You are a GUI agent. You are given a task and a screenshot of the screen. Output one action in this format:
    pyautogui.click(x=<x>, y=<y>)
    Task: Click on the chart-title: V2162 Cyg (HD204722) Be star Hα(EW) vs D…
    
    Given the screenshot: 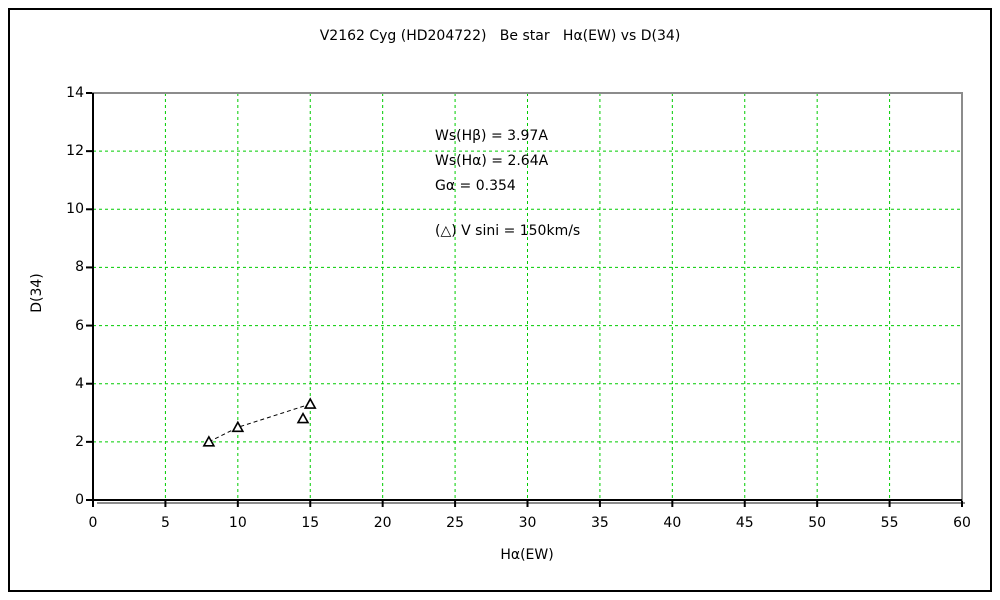 What is the action you would take?
    pyautogui.click(x=500, y=36)
    